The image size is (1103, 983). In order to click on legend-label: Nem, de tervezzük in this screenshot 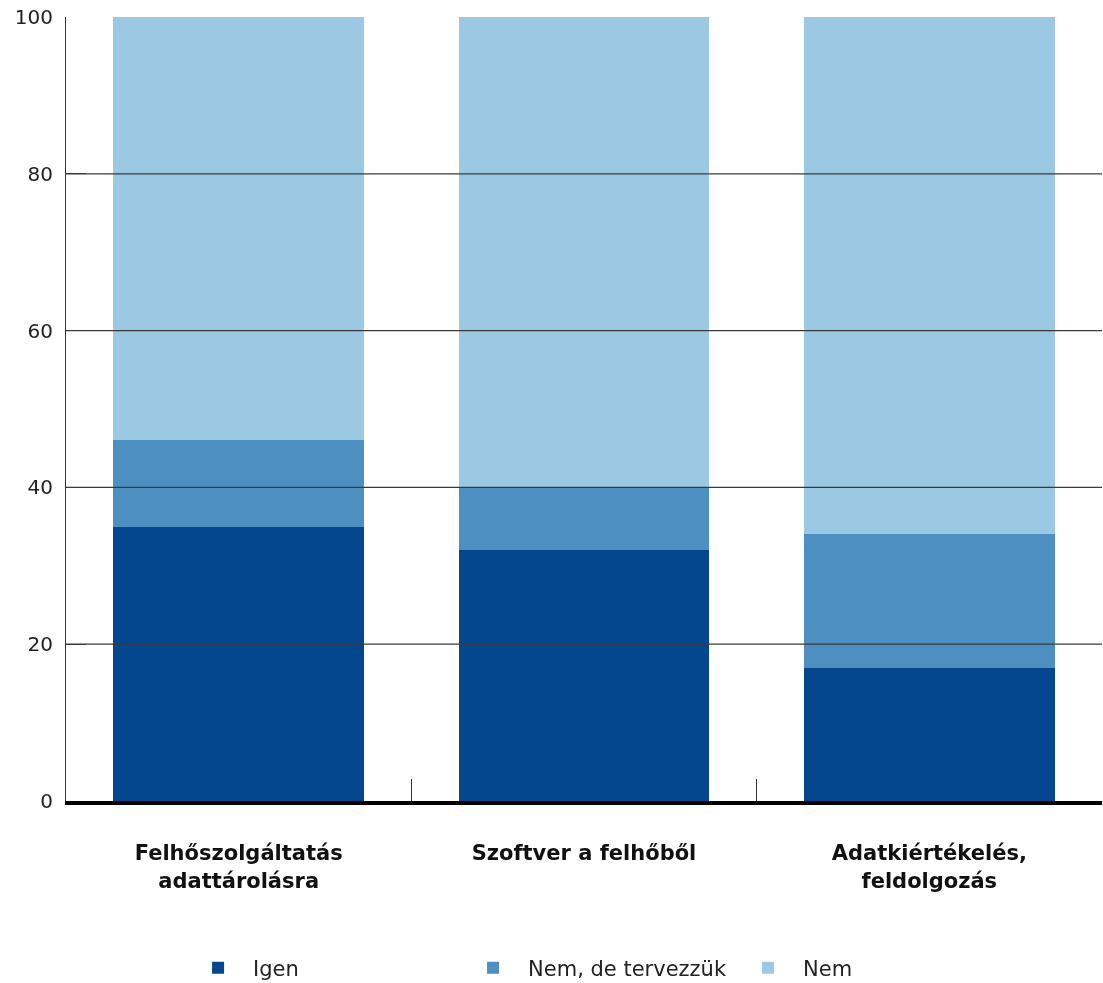, I will do `click(627, 968)`.